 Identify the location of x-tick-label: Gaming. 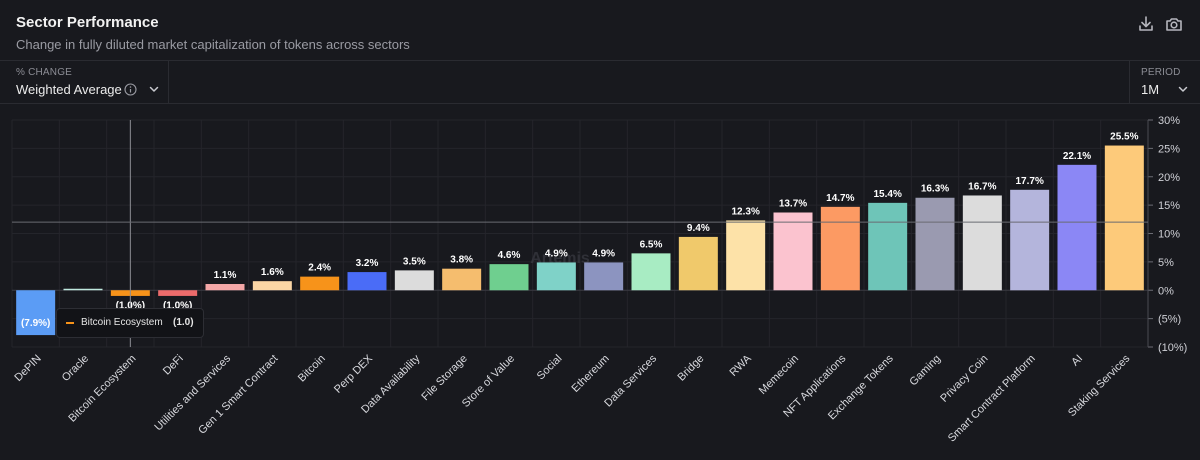
(925, 371).